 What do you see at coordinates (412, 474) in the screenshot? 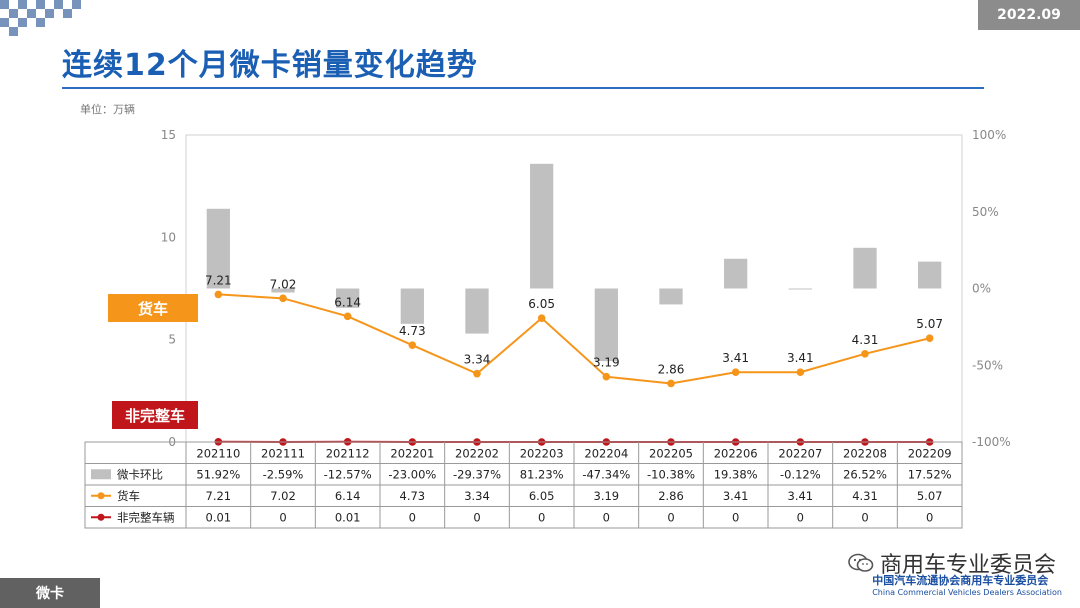
I see `table-cell: -23.00%` at bounding box center [412, 474].